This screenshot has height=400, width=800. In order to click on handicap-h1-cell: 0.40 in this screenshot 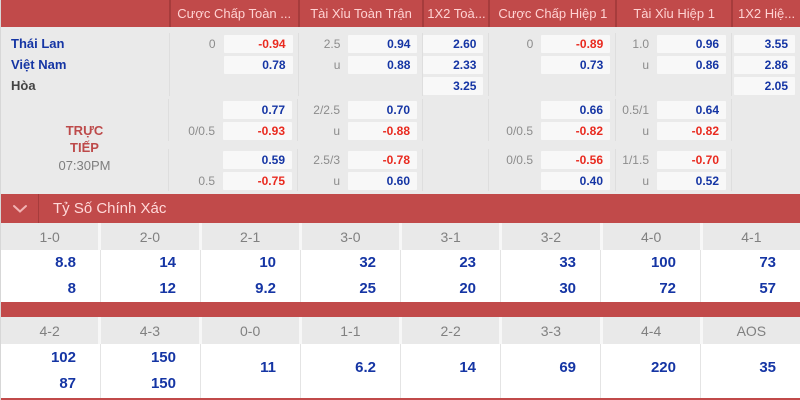, I will do `click(551, 180)`.